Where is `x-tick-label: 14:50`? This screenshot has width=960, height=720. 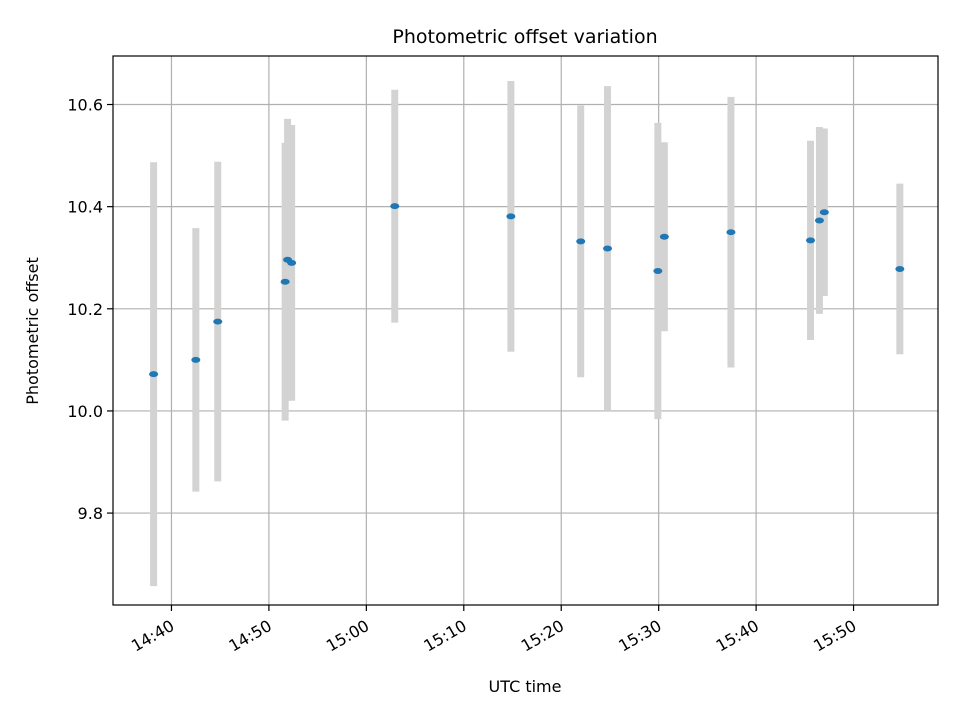 x-tick-label: 14:50 is located at coordinates (249, 636).